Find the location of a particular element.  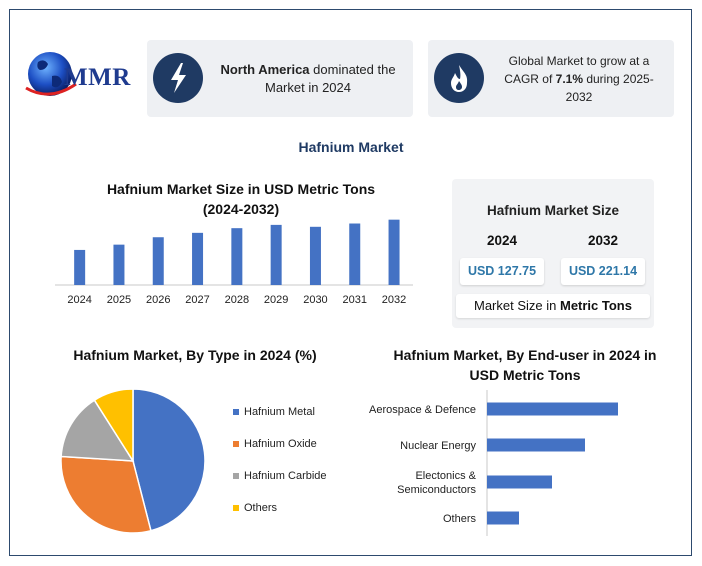

type-pie-chart is located at coordinates (133, 461).